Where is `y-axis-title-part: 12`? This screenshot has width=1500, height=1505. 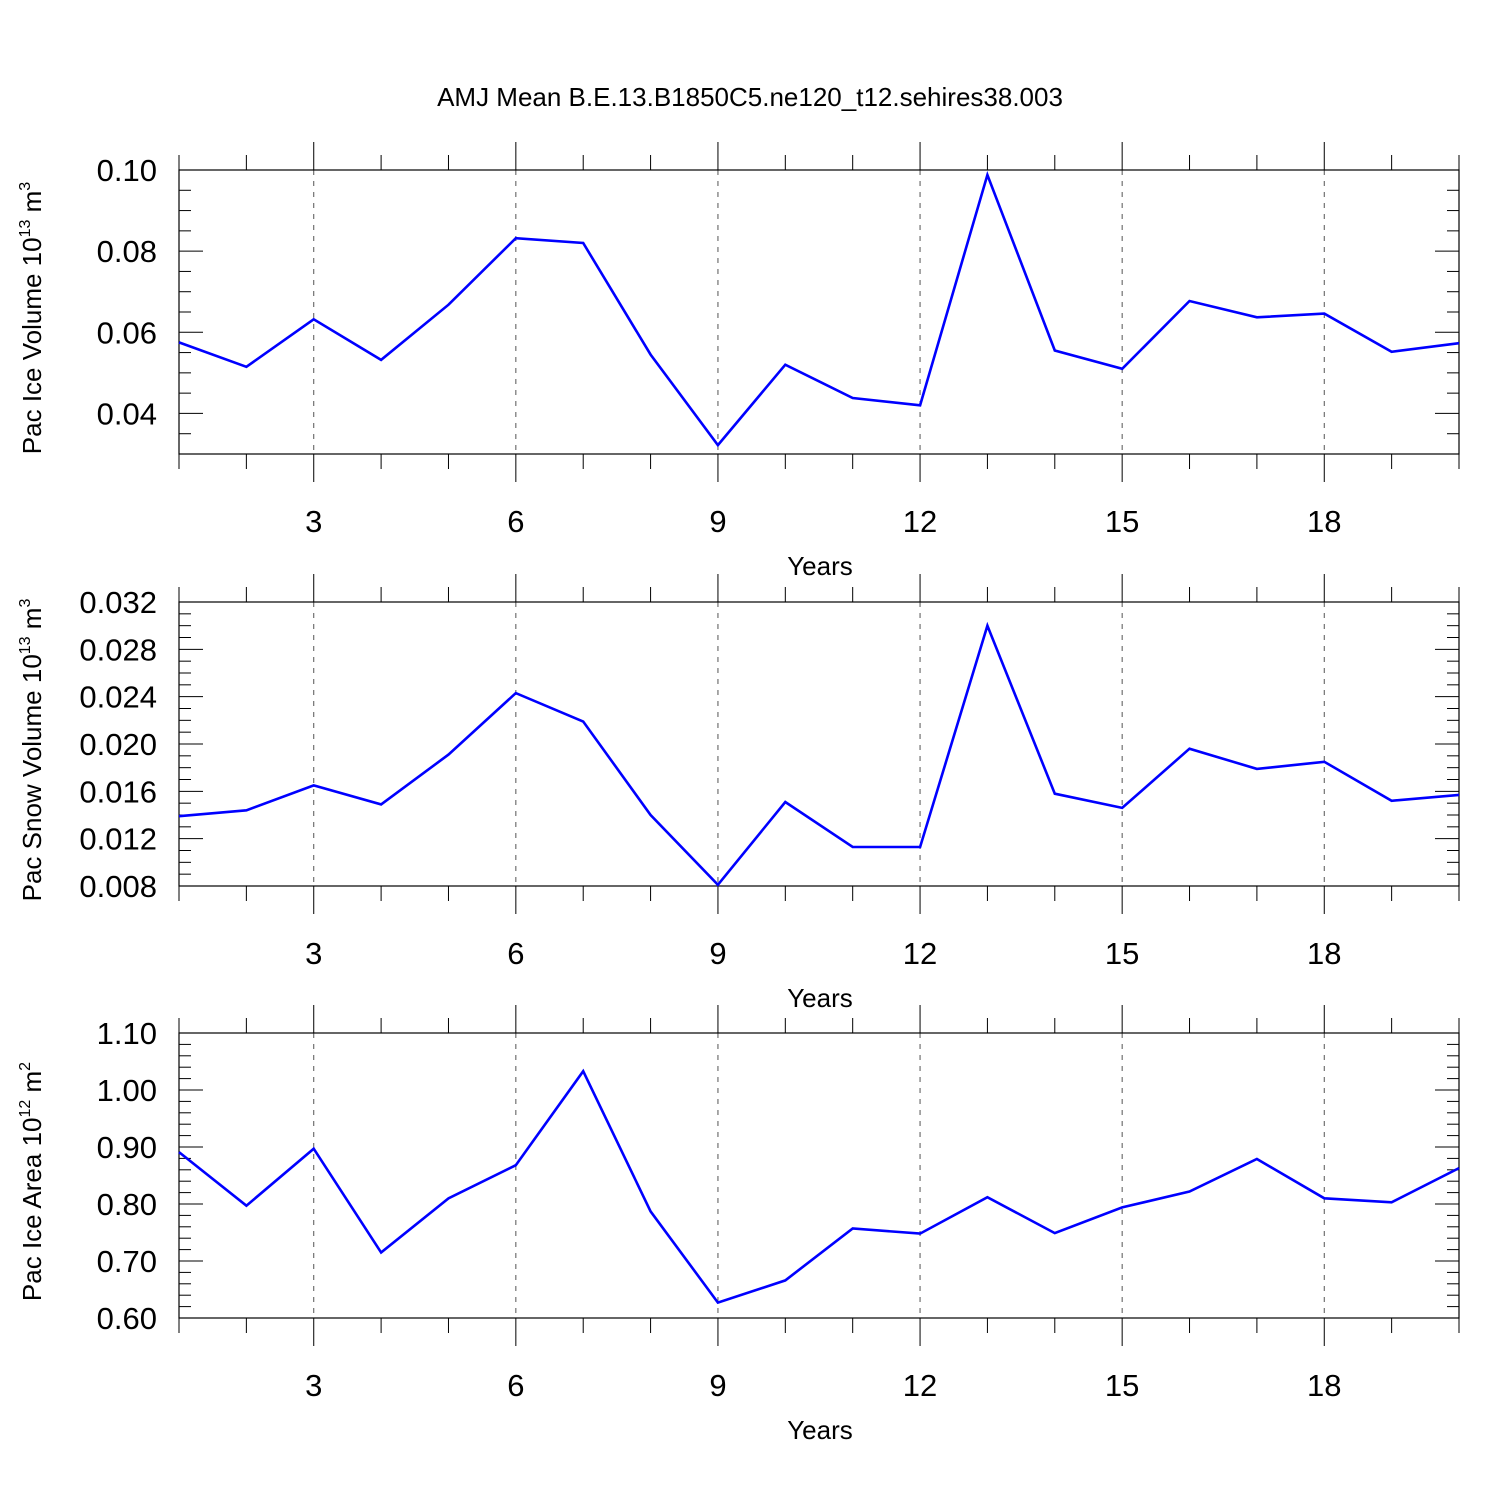
y-axis-title-part: 12 is located at coordinates (25, 1109).